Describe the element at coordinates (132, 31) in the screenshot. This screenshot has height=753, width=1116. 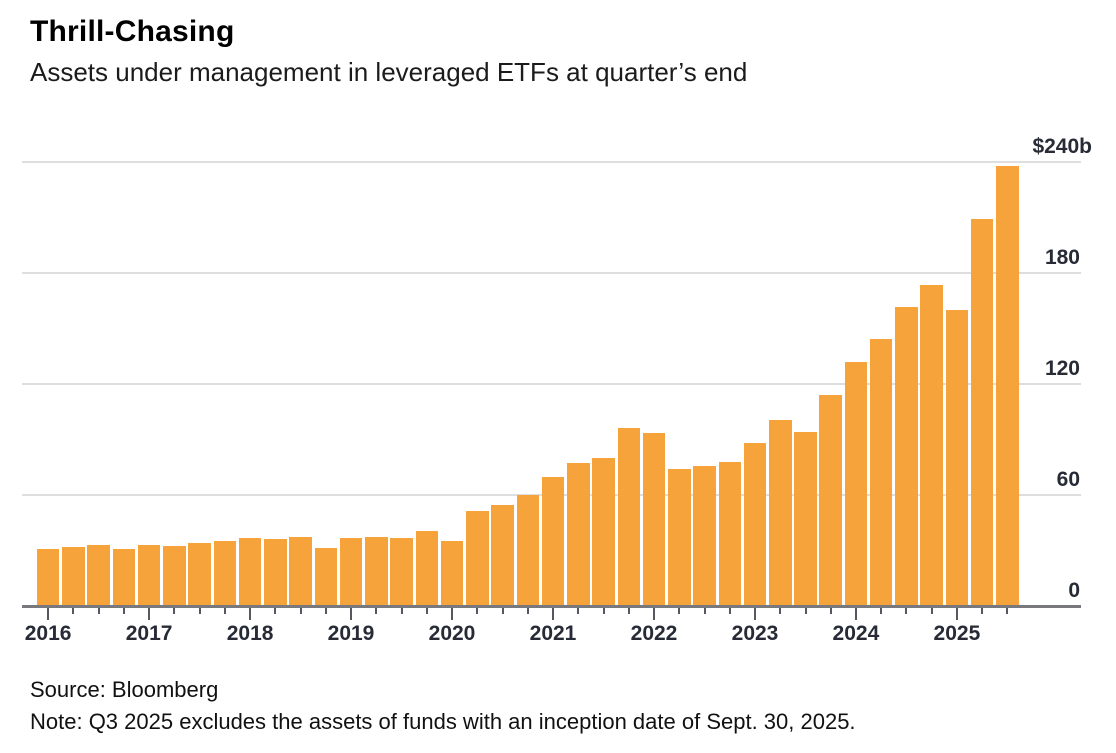
I see `chart-title: Thrill-Chasing` at that location.